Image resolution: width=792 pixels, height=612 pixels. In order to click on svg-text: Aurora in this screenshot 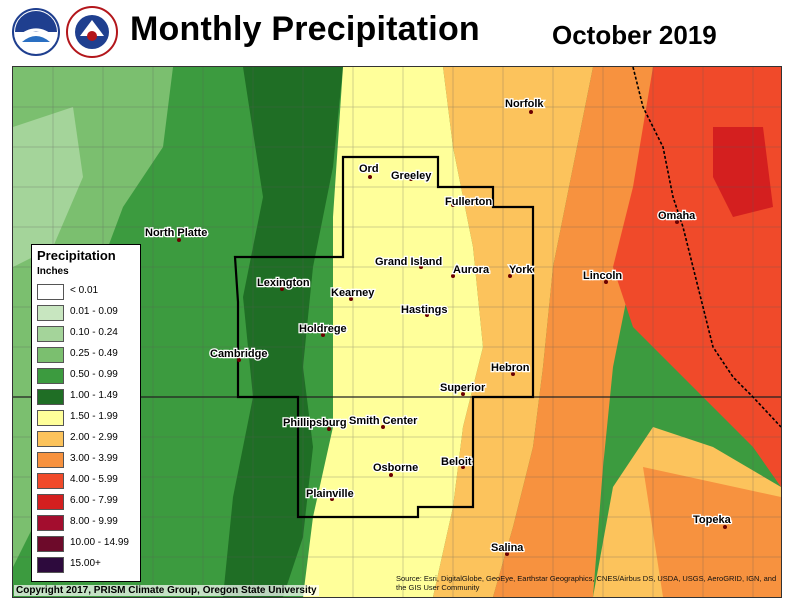, I will do `click(471, 270)`.